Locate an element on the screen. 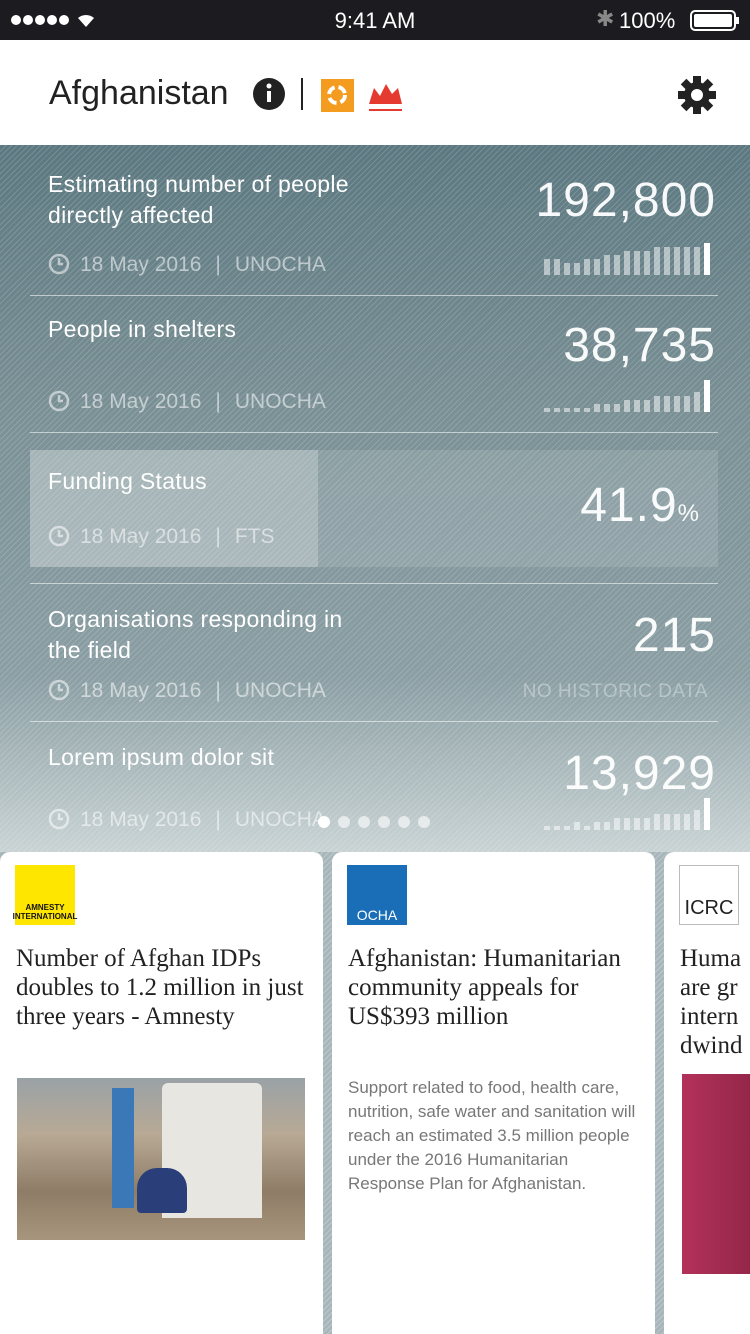 This screenshot has height=1334, width=750. funding-row: Funding Status 18 May 2016 | FTS 41.9% is located at coordinates (374, 508).